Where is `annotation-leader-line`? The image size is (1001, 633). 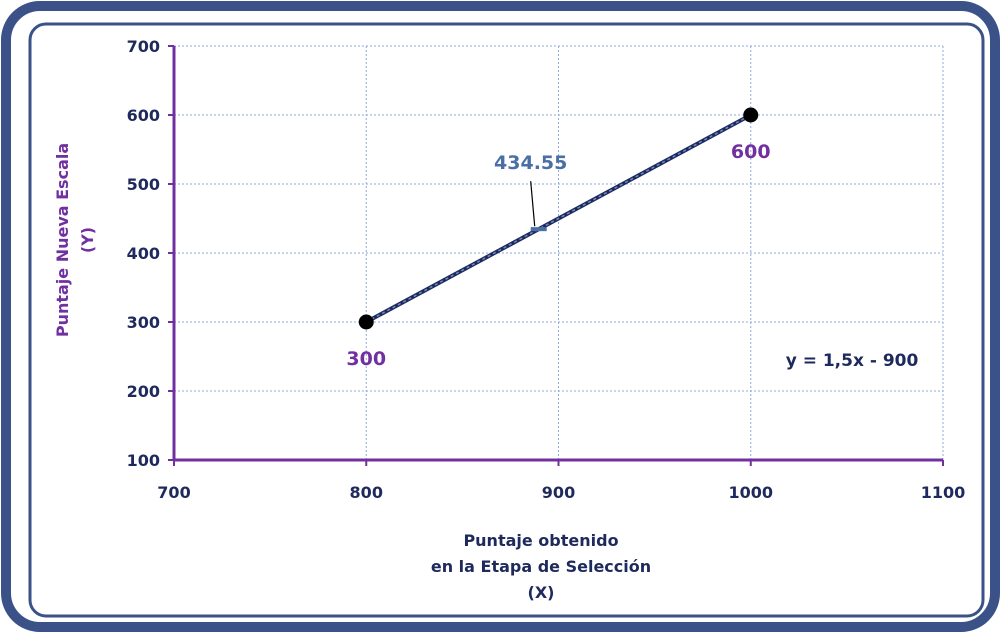
annotation-leader-line is located at coordinates (533, 204).